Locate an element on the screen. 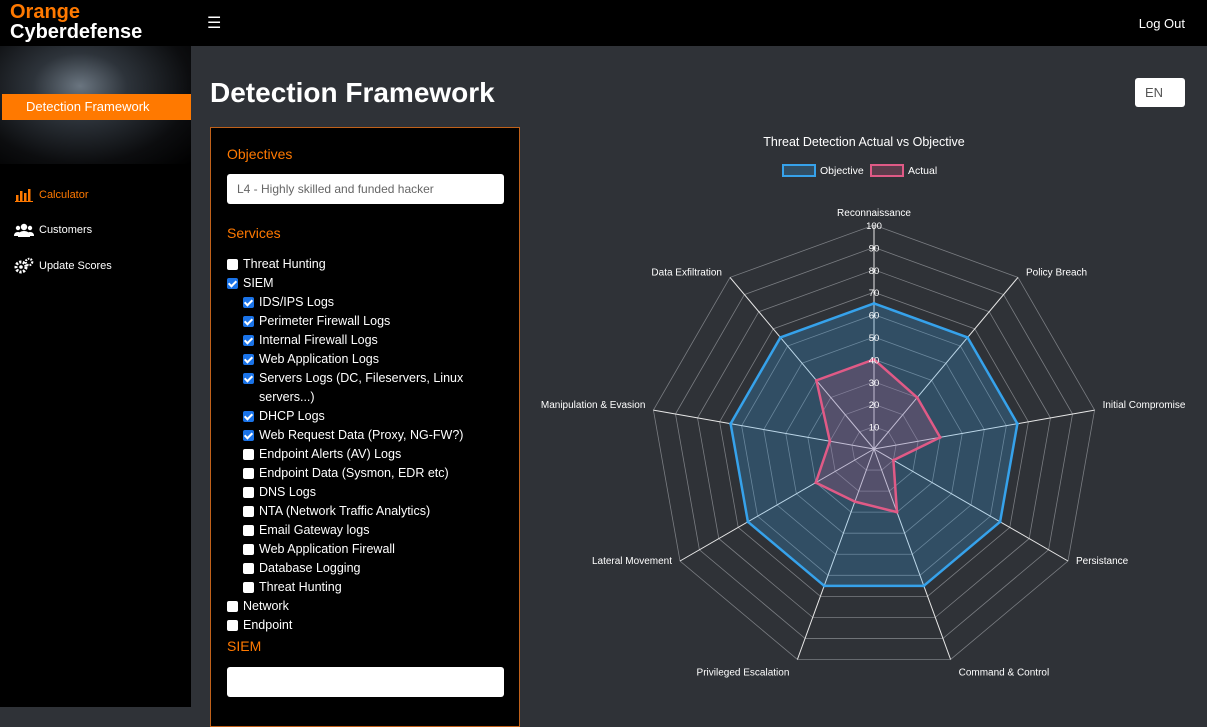 Image resolution: width=1207 pixels, height=727 pixels. axis-label: Policy Breach is located at coordinates (1056, 272).